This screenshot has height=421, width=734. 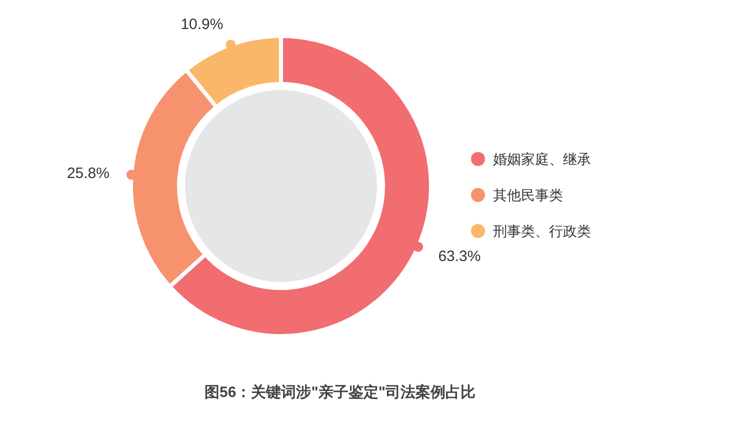 I want to click on legend-label: 刑事类、行政类, so click(x=542, y=231).